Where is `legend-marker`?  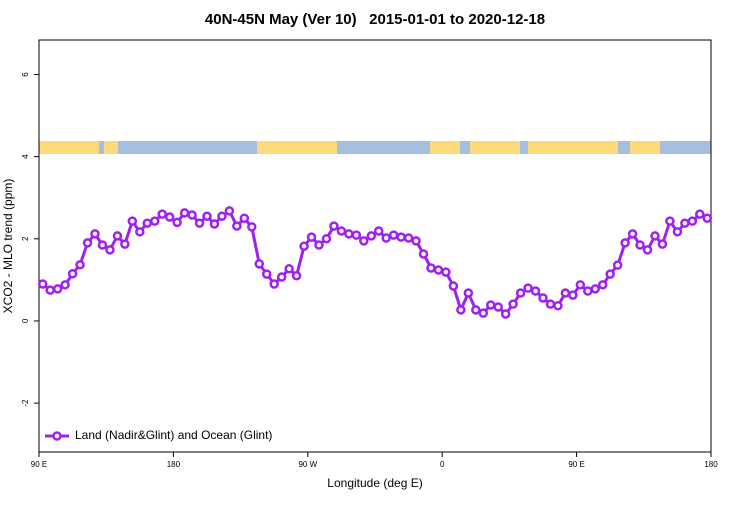
legend-marker is located at coordinates (57, 436).